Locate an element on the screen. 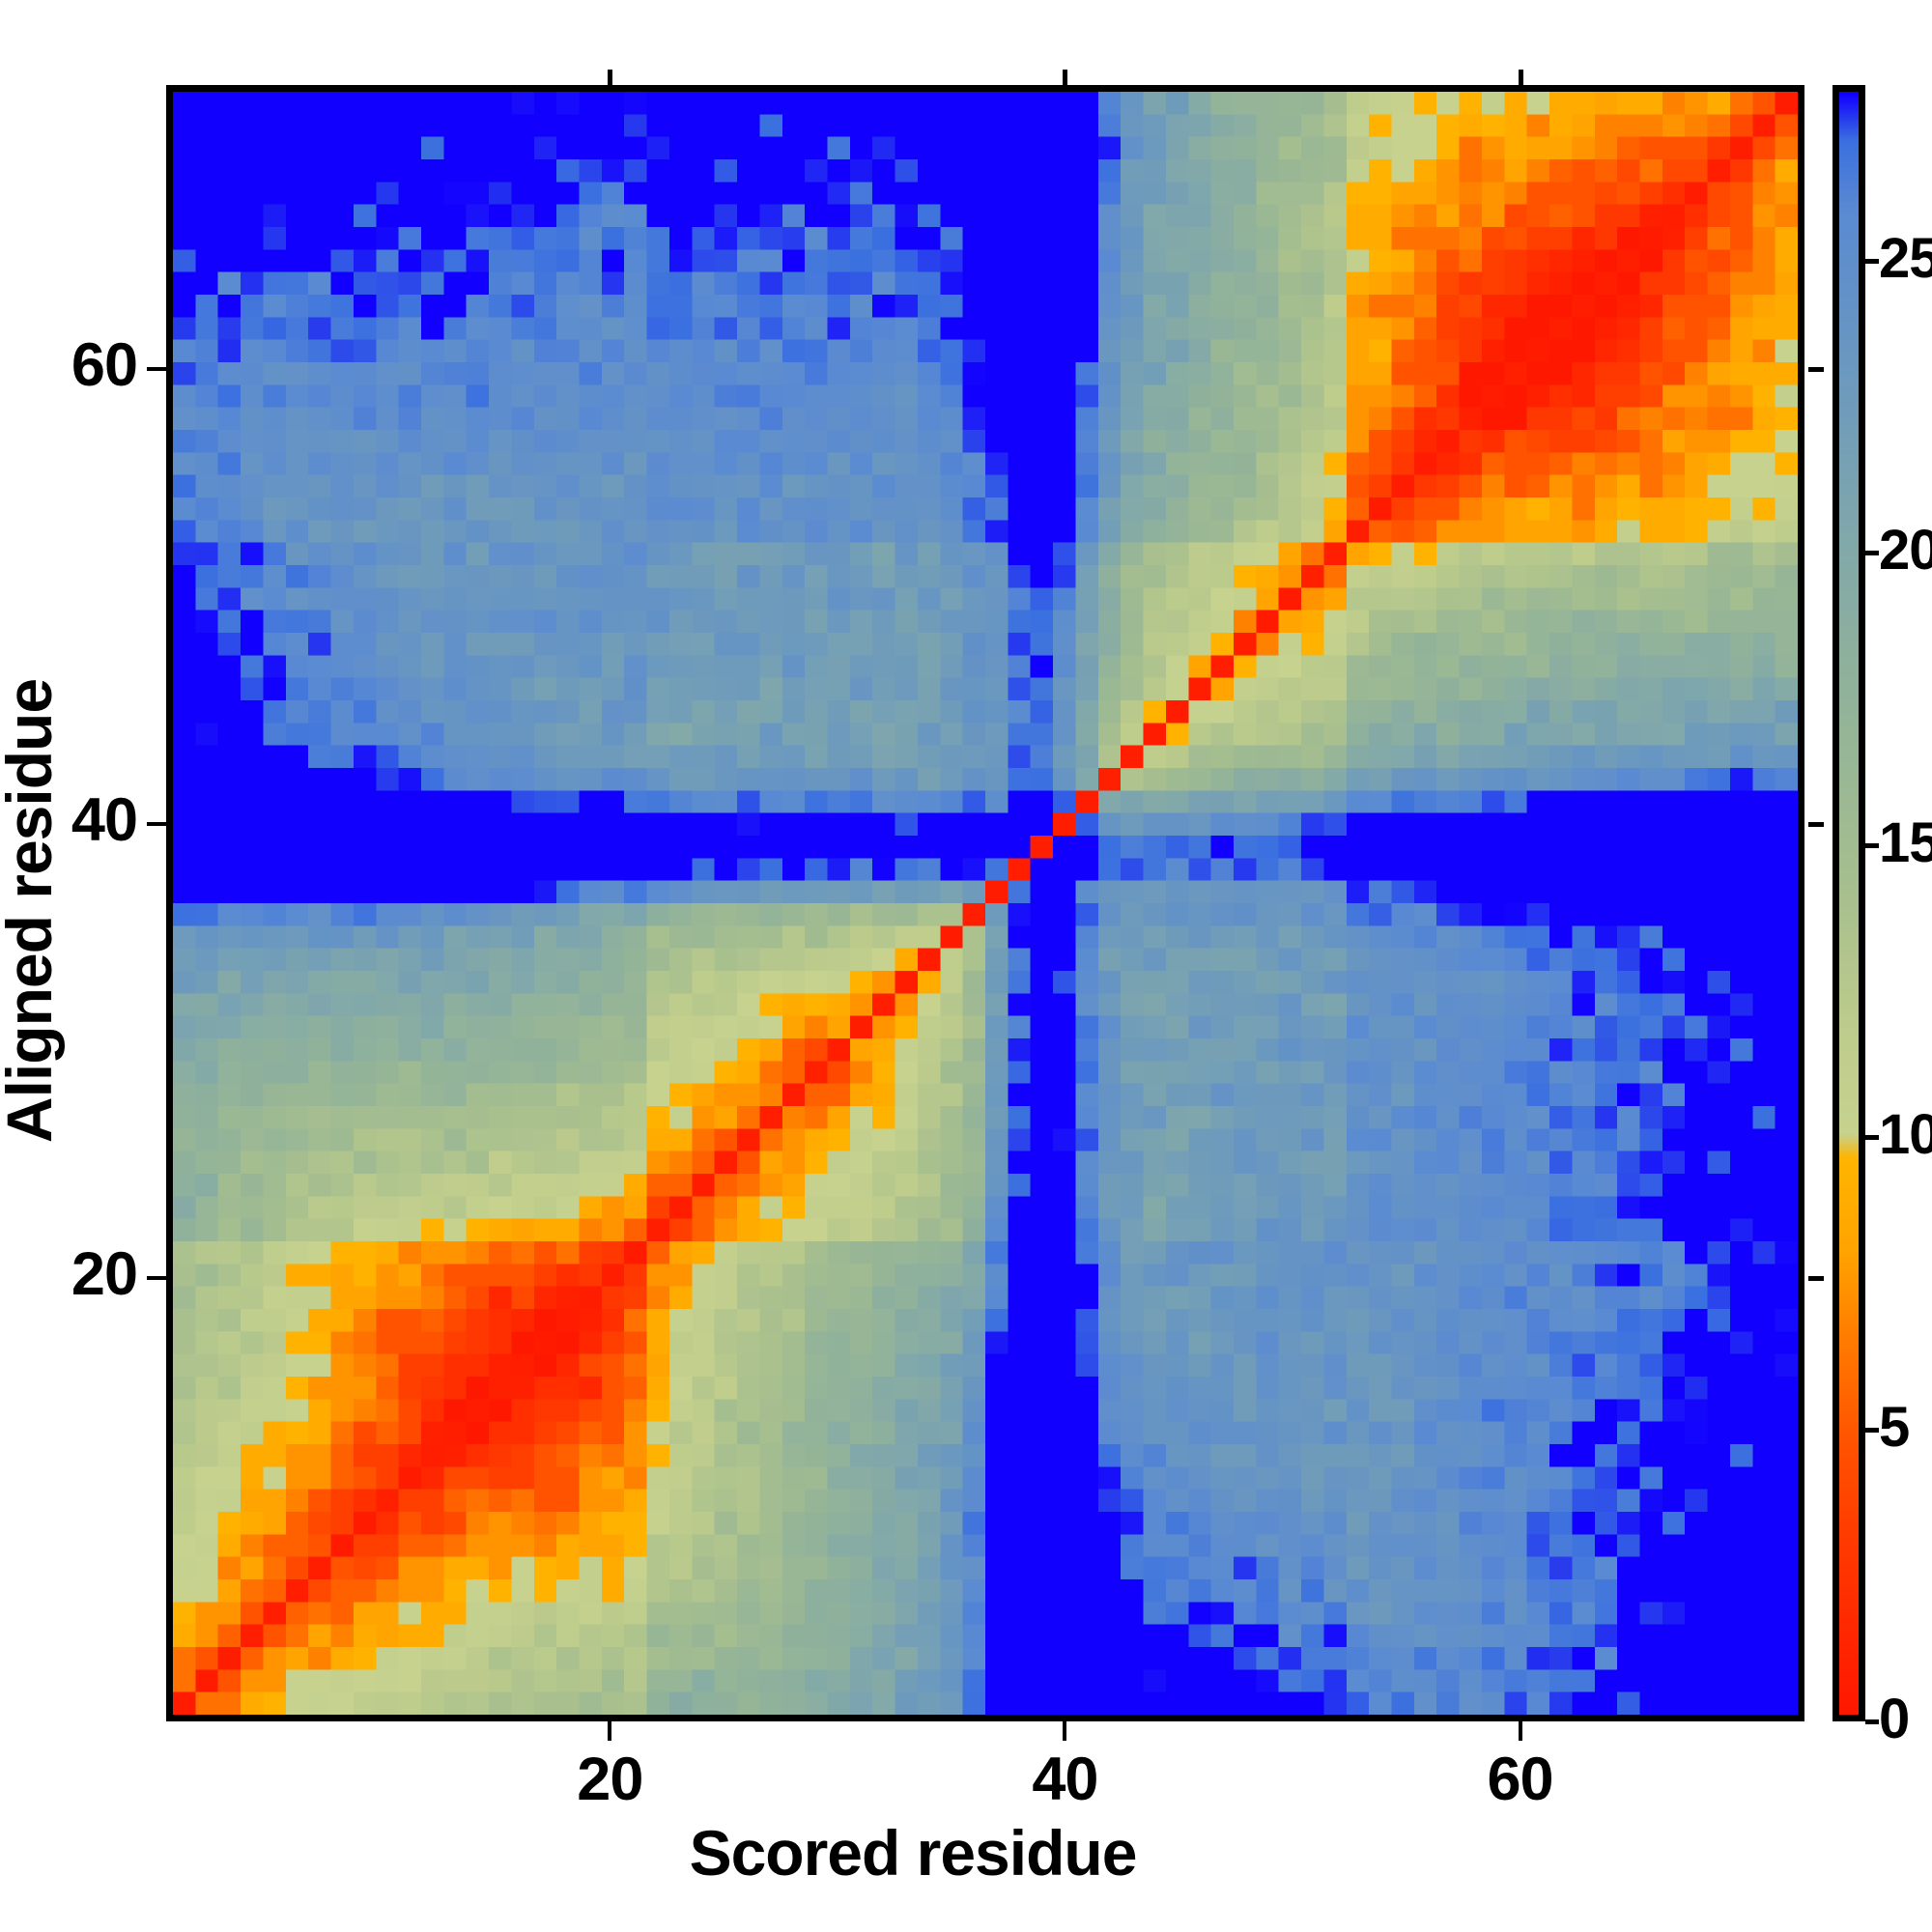  x-tick-label-60: 60 is located at coordinates (1520, 1779).